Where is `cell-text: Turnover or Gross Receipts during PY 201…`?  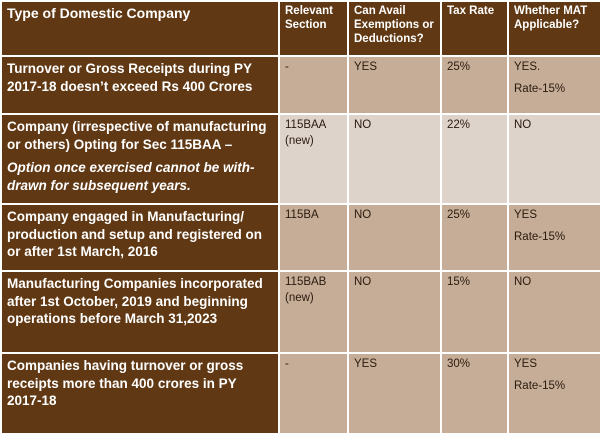 cell-text: Turnover or Gross Receipts during PY 201… is located at coordinates (130, 77).